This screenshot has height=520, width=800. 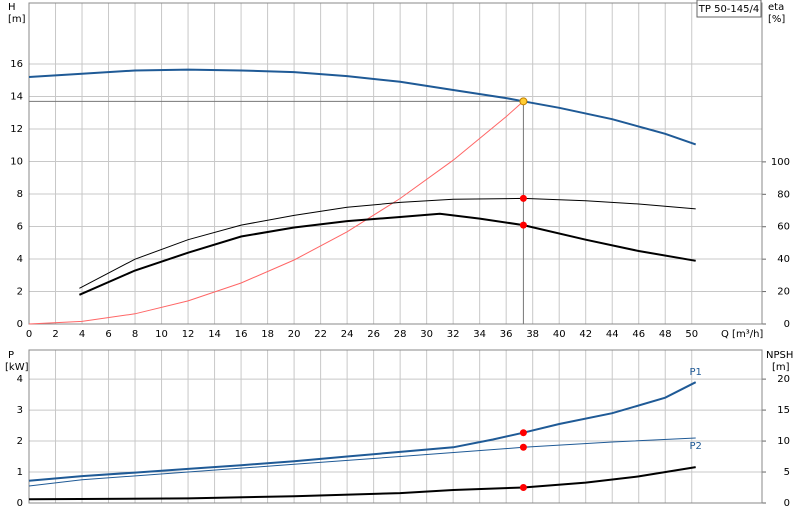 I want to click on y-tick-label: 14, so click(x=16, y=96).